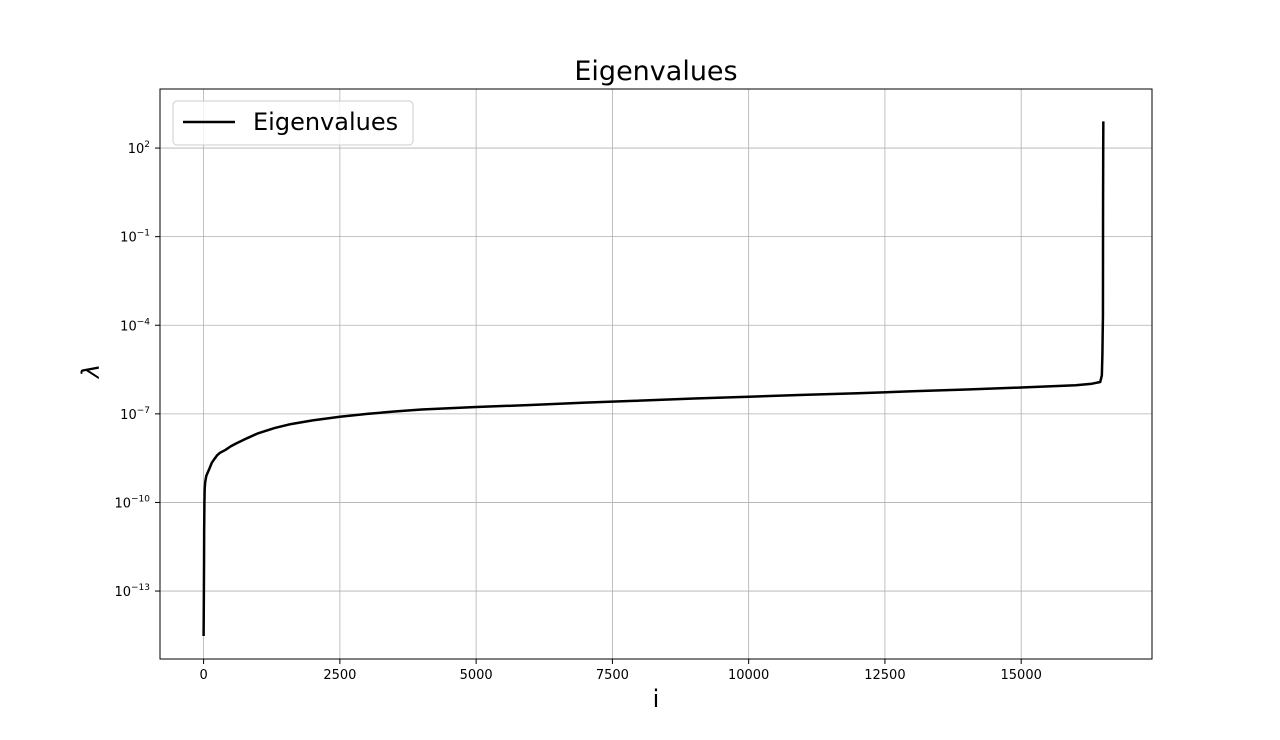 The height and width of the screenshot is (740, 1280). What do you see at coordinates (140, 499) in the screenshot?
I see `y-tick-label-exponent: −10` at bounding box center [140, 499].